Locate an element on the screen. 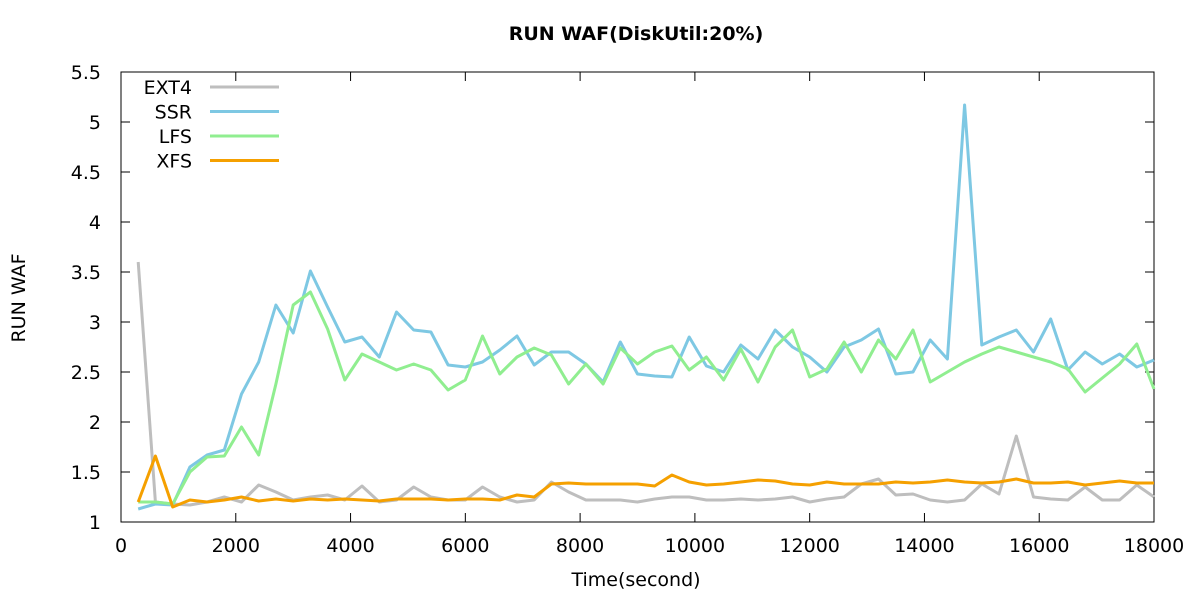 The width and height of the screenshot is (1200, 600). x-tick-label: 4000 is located at coordinates (350, 546).